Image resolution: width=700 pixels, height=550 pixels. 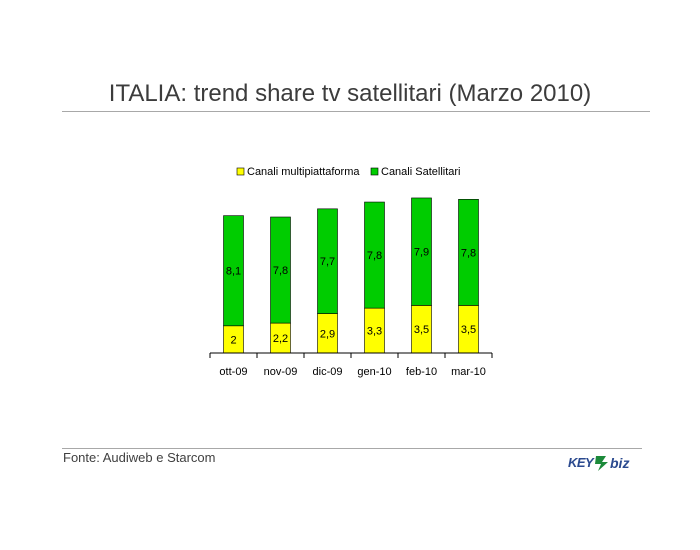 I want to click on bar-label-0-2: 2,9, so click(x=327, y=334).